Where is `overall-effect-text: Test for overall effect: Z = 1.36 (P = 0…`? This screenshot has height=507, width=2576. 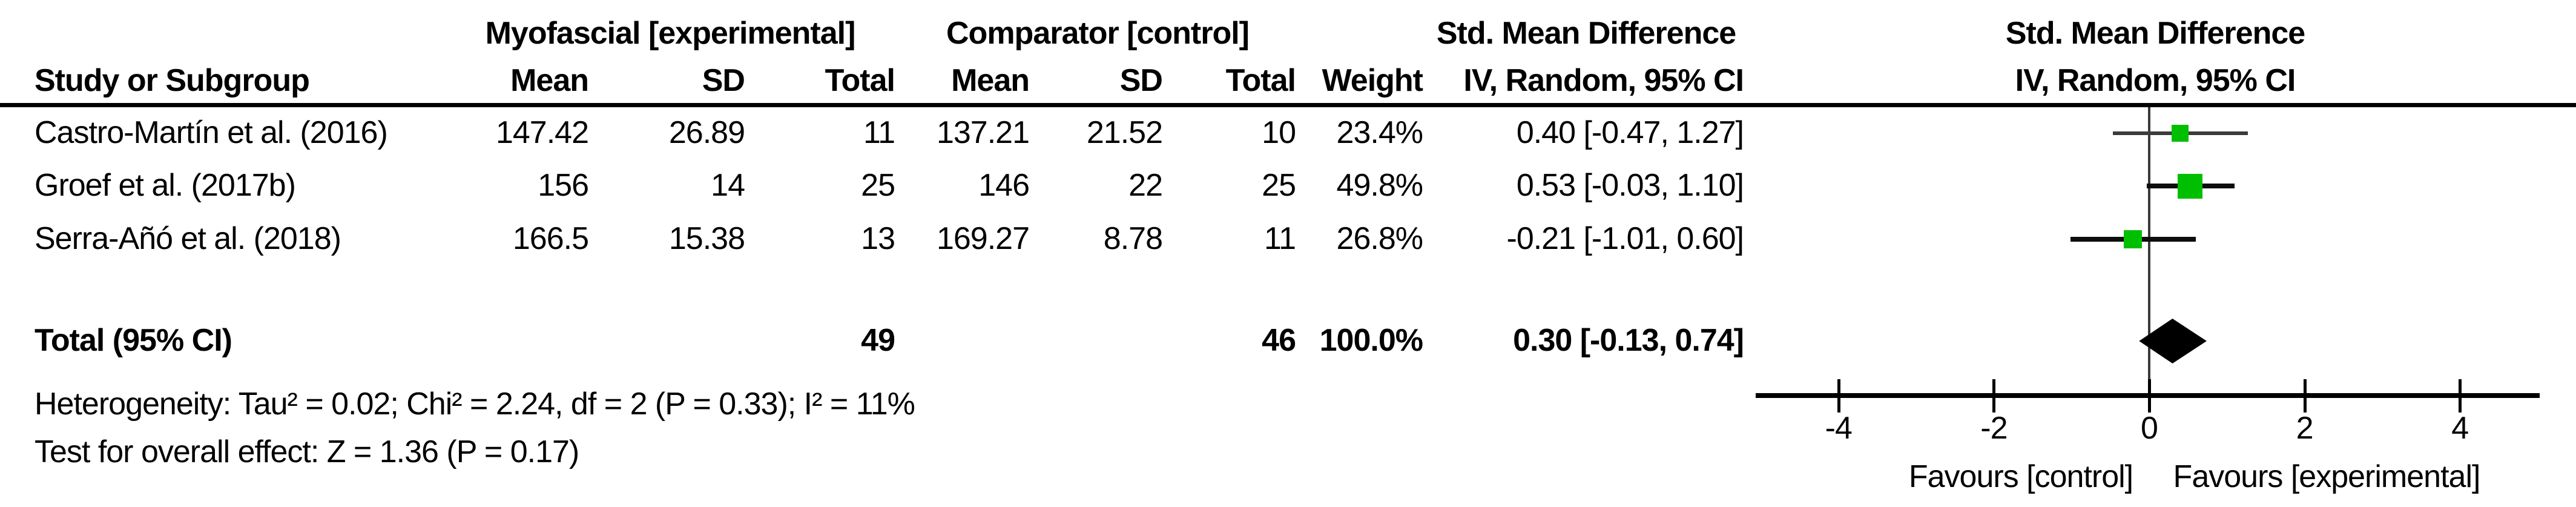 overall-effect-text: Test for overall effect: Z = 1.36 (P = 0… is located at coordinates (307, 452).